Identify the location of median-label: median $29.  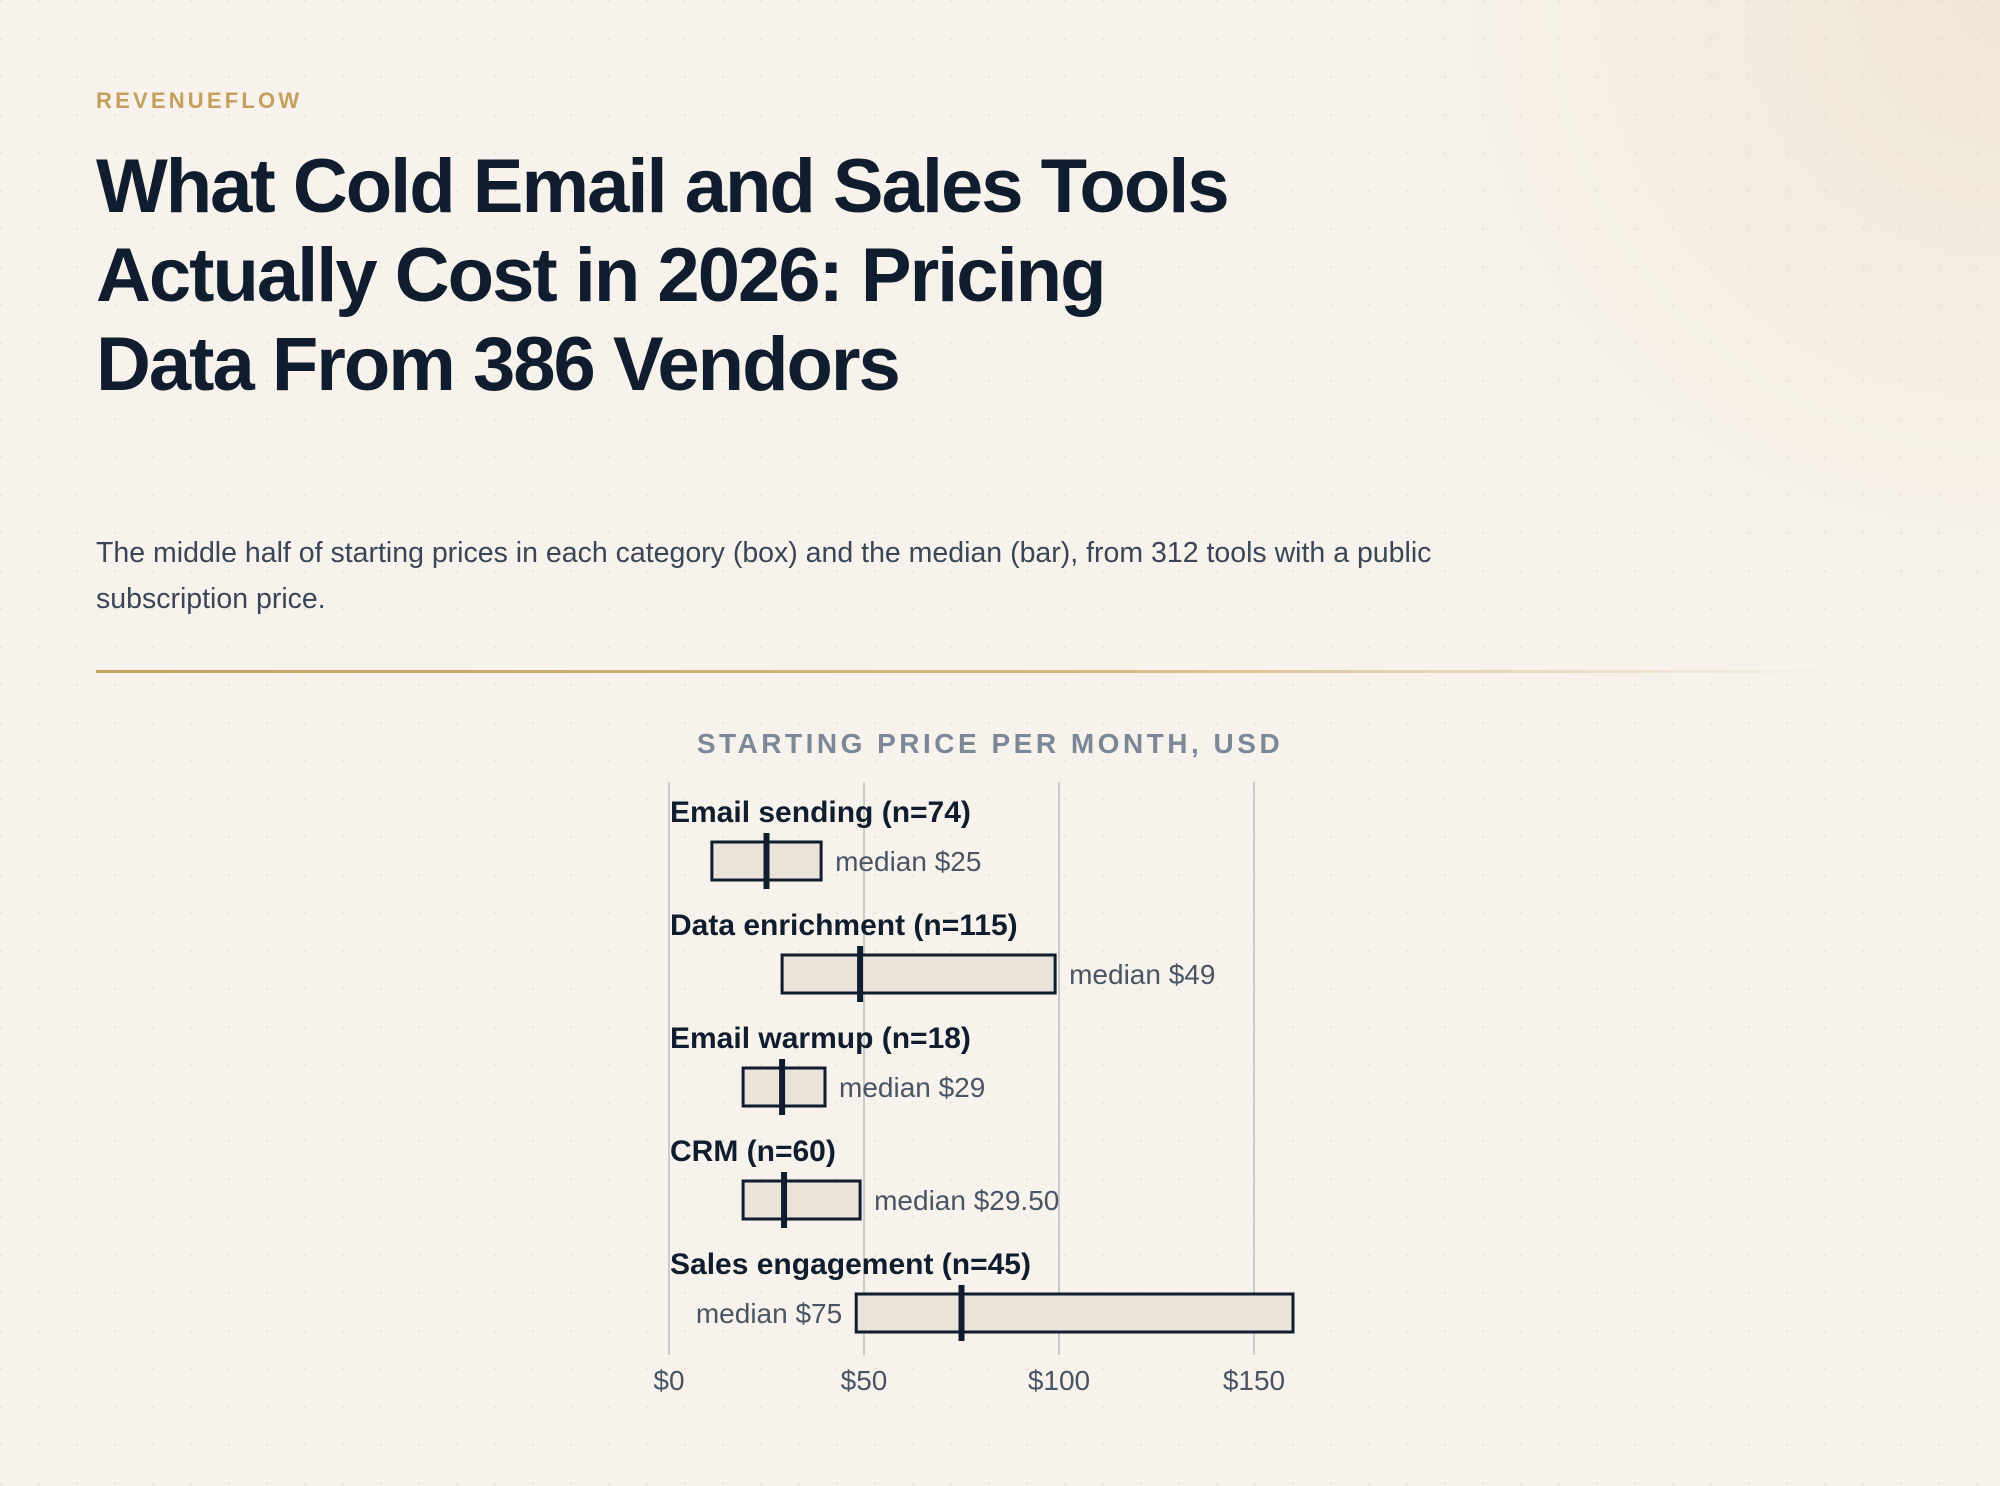
(912, 1087).